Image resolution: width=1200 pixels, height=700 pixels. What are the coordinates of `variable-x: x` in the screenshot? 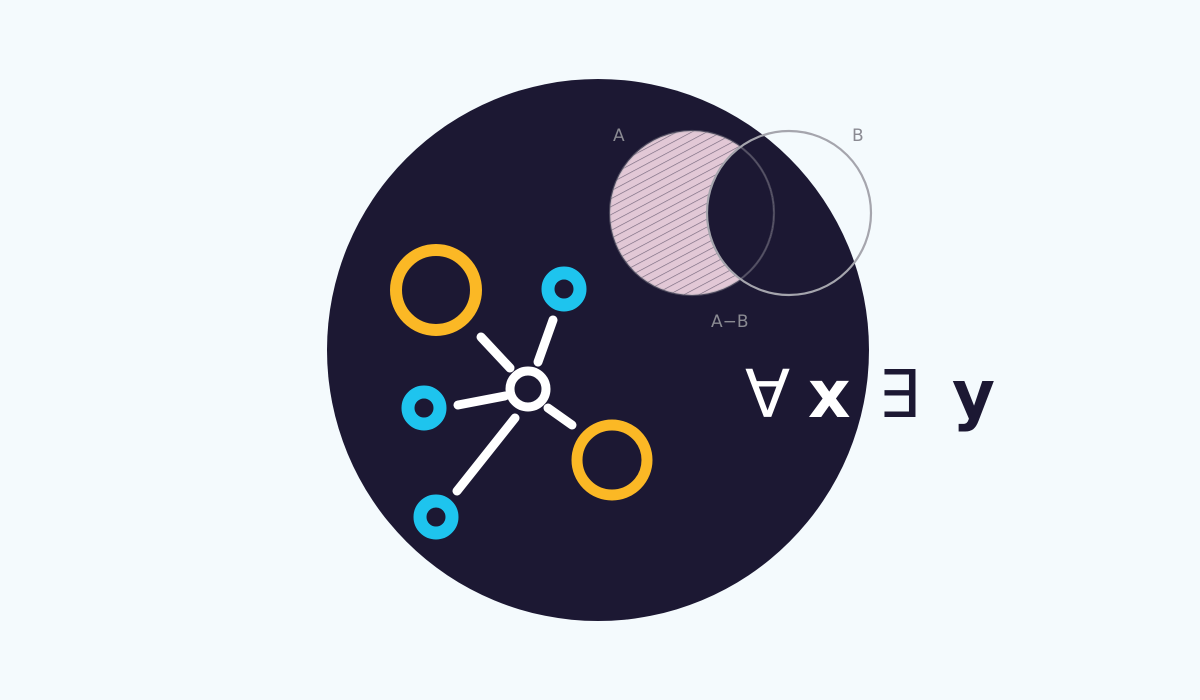 It's located at (829, 394).